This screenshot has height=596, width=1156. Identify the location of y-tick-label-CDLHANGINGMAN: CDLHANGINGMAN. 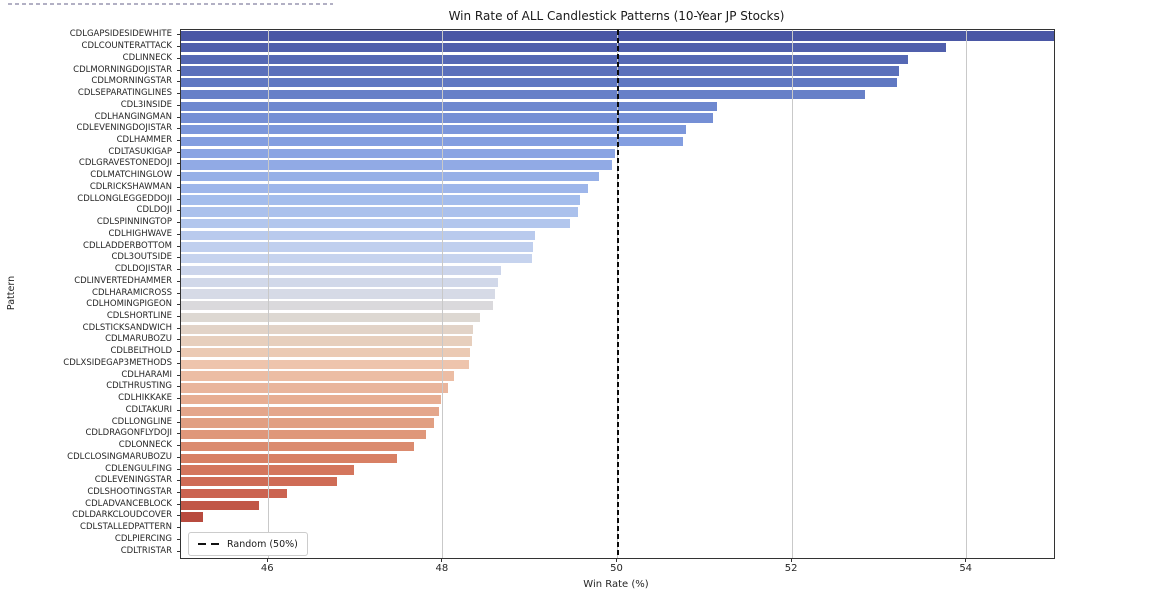
(133, 116).